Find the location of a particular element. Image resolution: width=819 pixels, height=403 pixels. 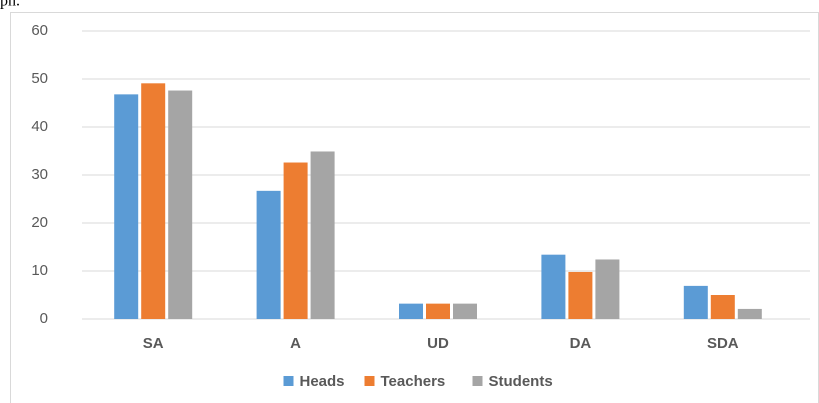

x-tick-label: UD is located at coordinates (438, 343).